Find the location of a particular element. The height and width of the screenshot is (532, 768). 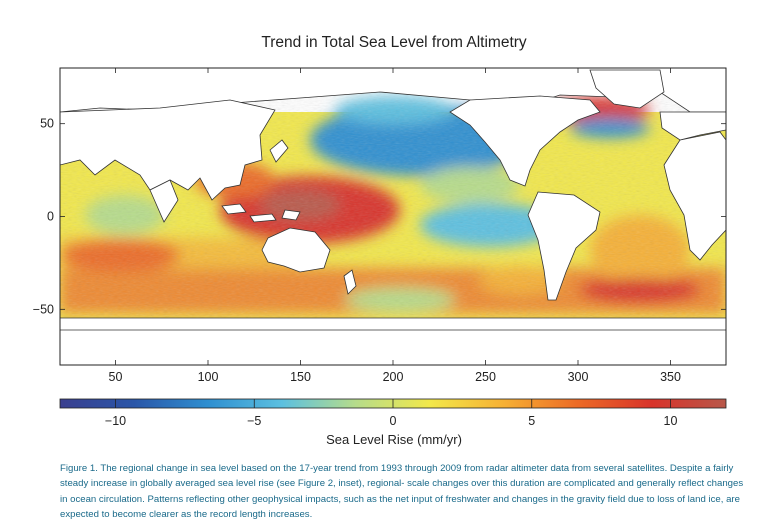

colorbar-tick-label: 0 is located at coordinates (393, 421).